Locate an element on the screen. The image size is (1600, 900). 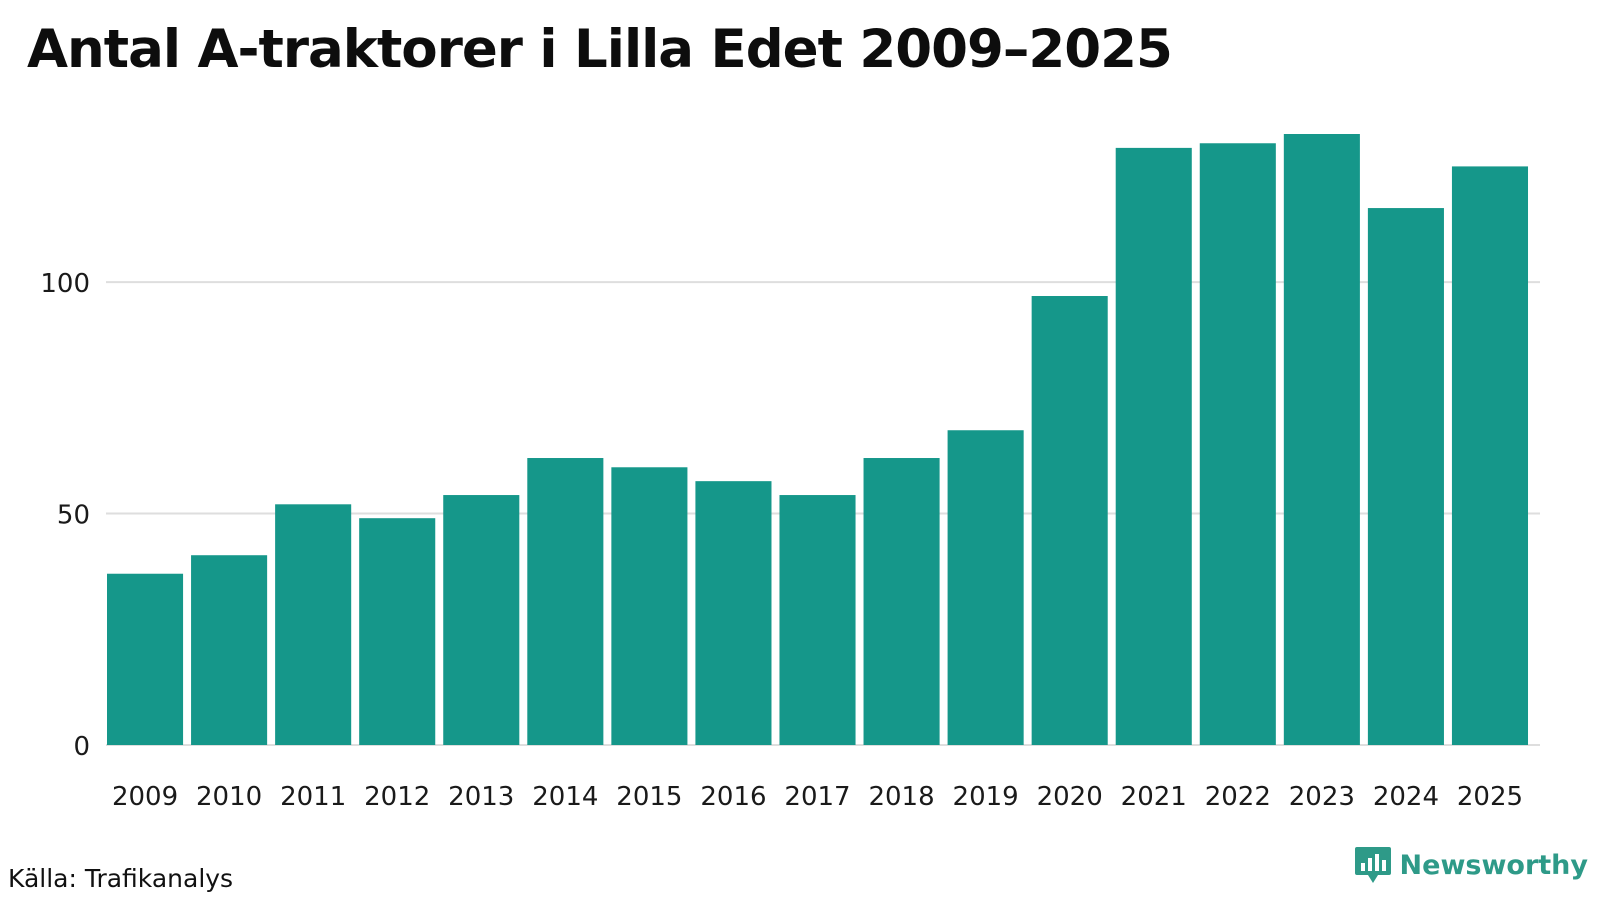
bar-2023 is located at coordinates (1321, 439).